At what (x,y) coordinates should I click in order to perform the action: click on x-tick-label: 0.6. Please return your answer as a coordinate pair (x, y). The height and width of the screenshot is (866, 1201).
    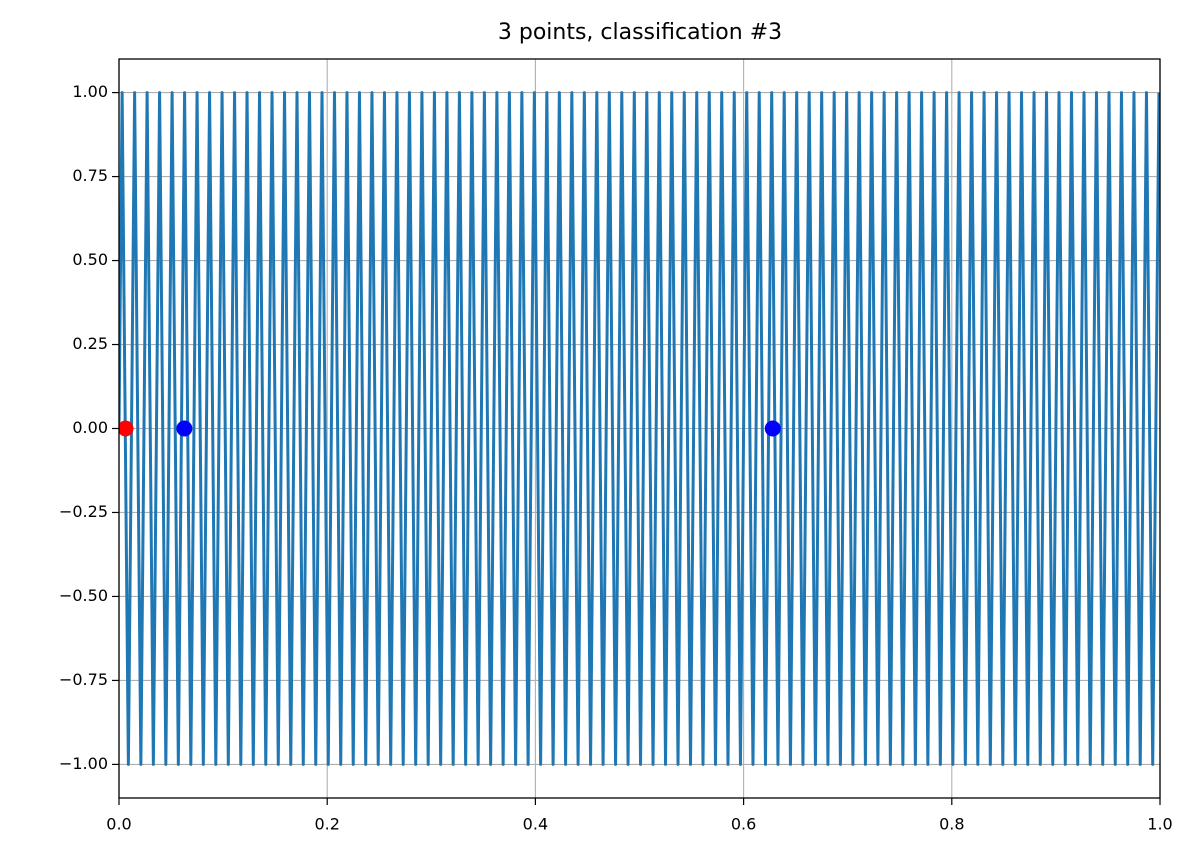
    Looking at the image, I should click on (743, 824).